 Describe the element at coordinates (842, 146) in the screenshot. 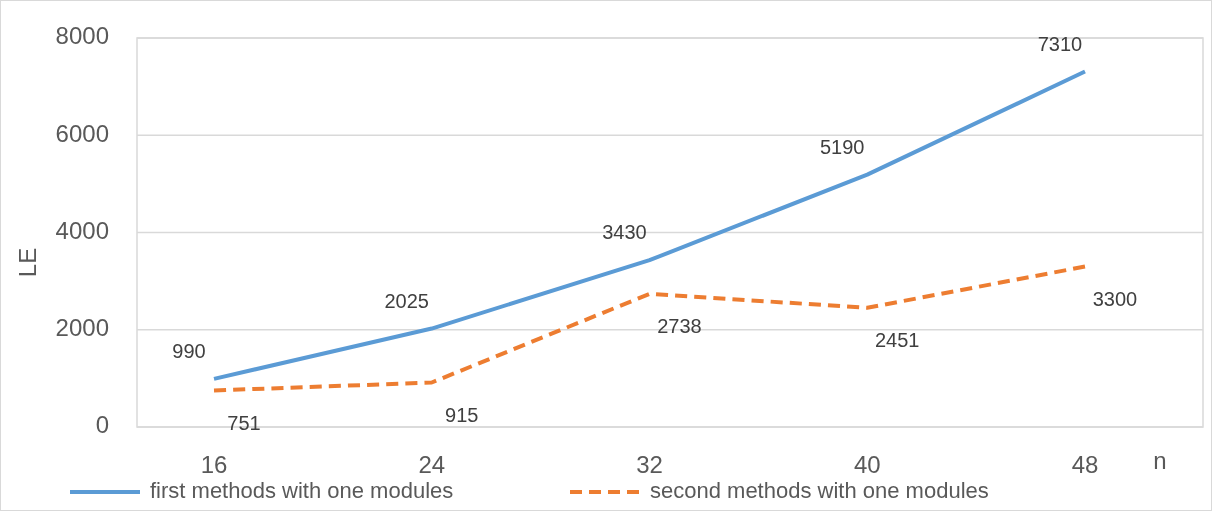

I see `data-label: 5190` at that location.